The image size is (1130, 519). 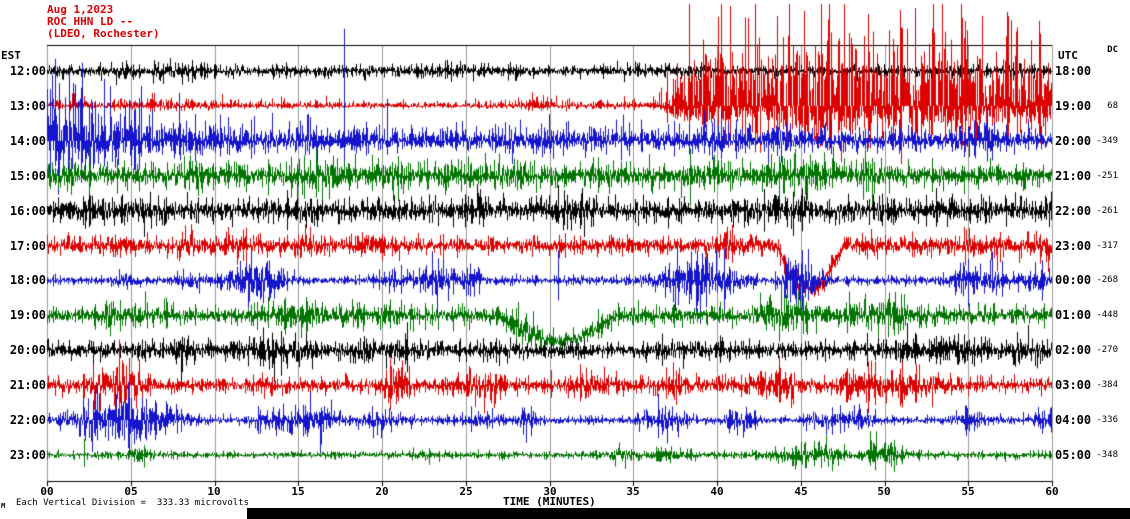 I want to click on utc-label: 05:00, so click(x=1073, y=455).